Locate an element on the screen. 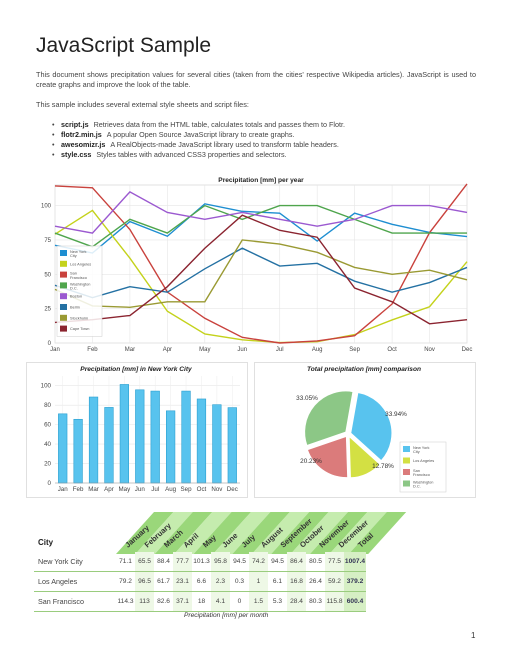 This screenshot has width=512, height=663. y-tick-label: 75 is located at coordinates (47, 241).